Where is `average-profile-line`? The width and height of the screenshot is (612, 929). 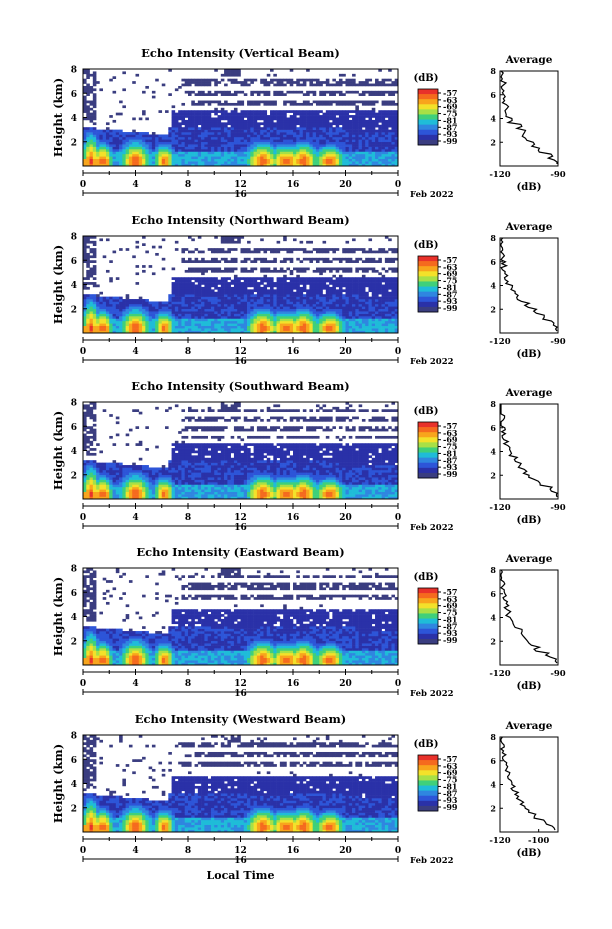
average-profile-line is located at coordinates (529, 117).